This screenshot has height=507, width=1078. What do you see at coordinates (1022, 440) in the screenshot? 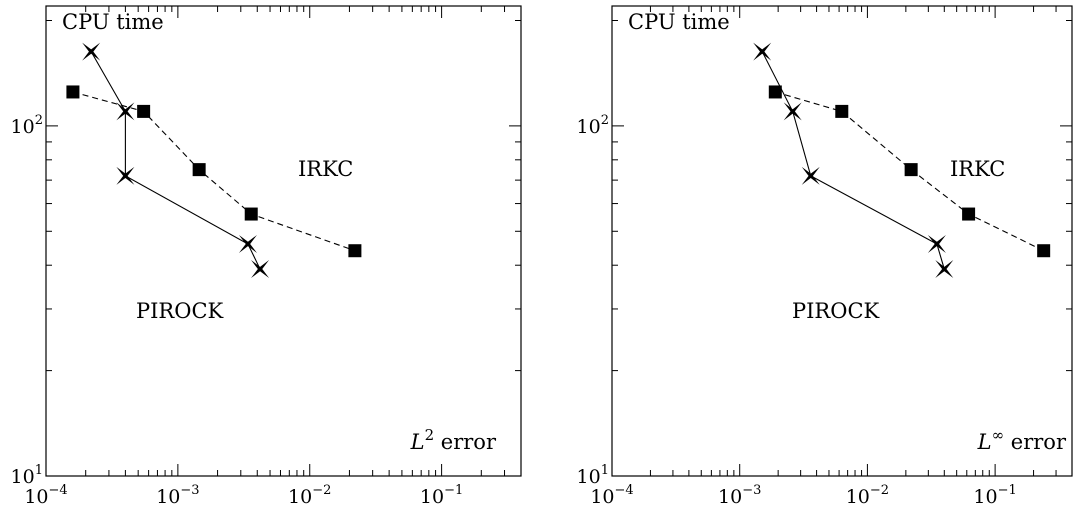
I see `x-axis-label: L∞ error` at bounding box center [1022, 440].